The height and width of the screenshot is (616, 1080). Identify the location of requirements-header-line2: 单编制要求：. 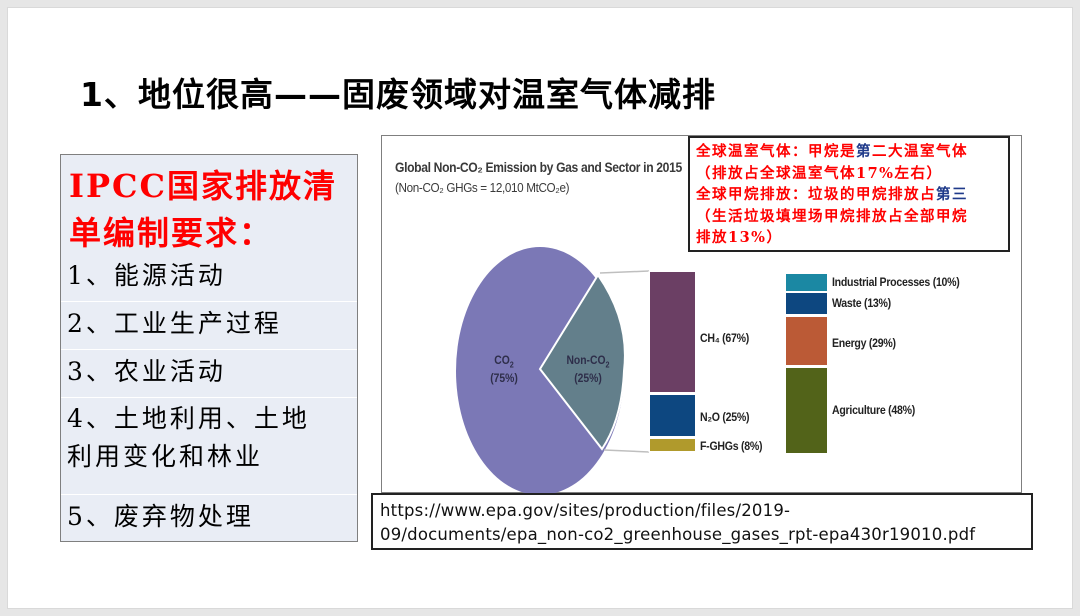
(171, 233).